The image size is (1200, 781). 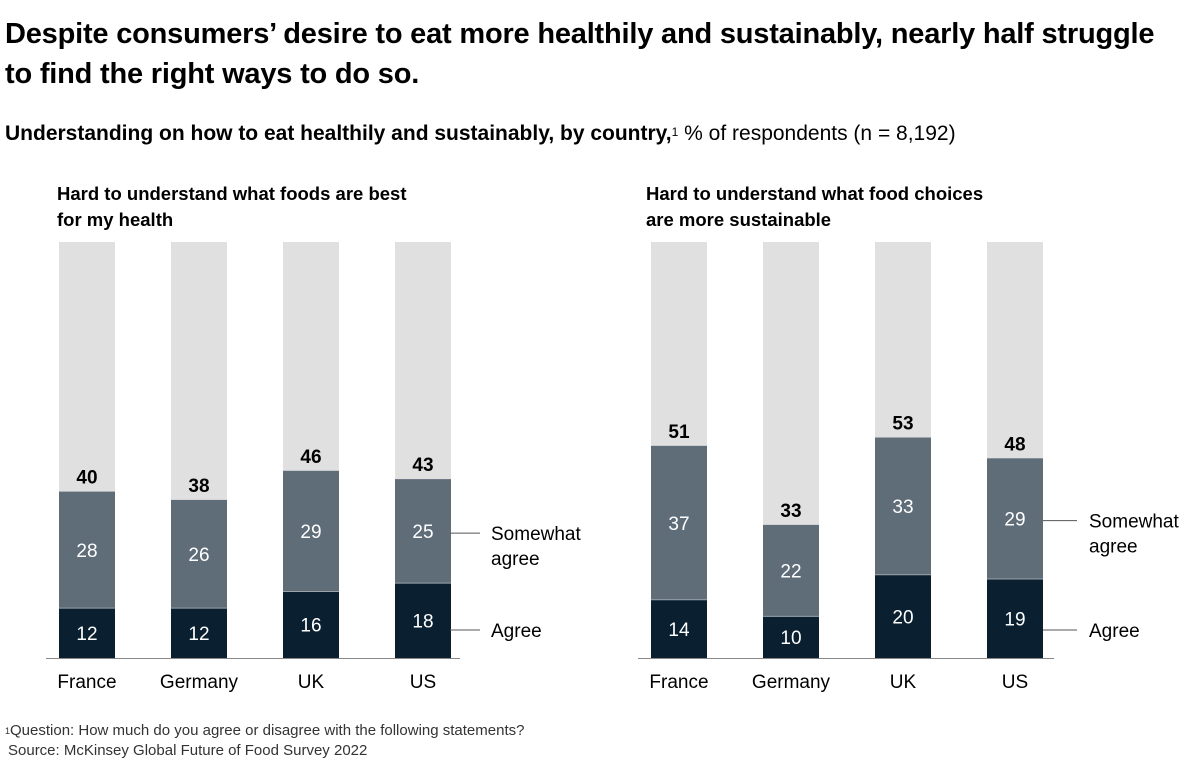 I want to click on label-somewhat-agree: 26, so click(x=198, y=555).